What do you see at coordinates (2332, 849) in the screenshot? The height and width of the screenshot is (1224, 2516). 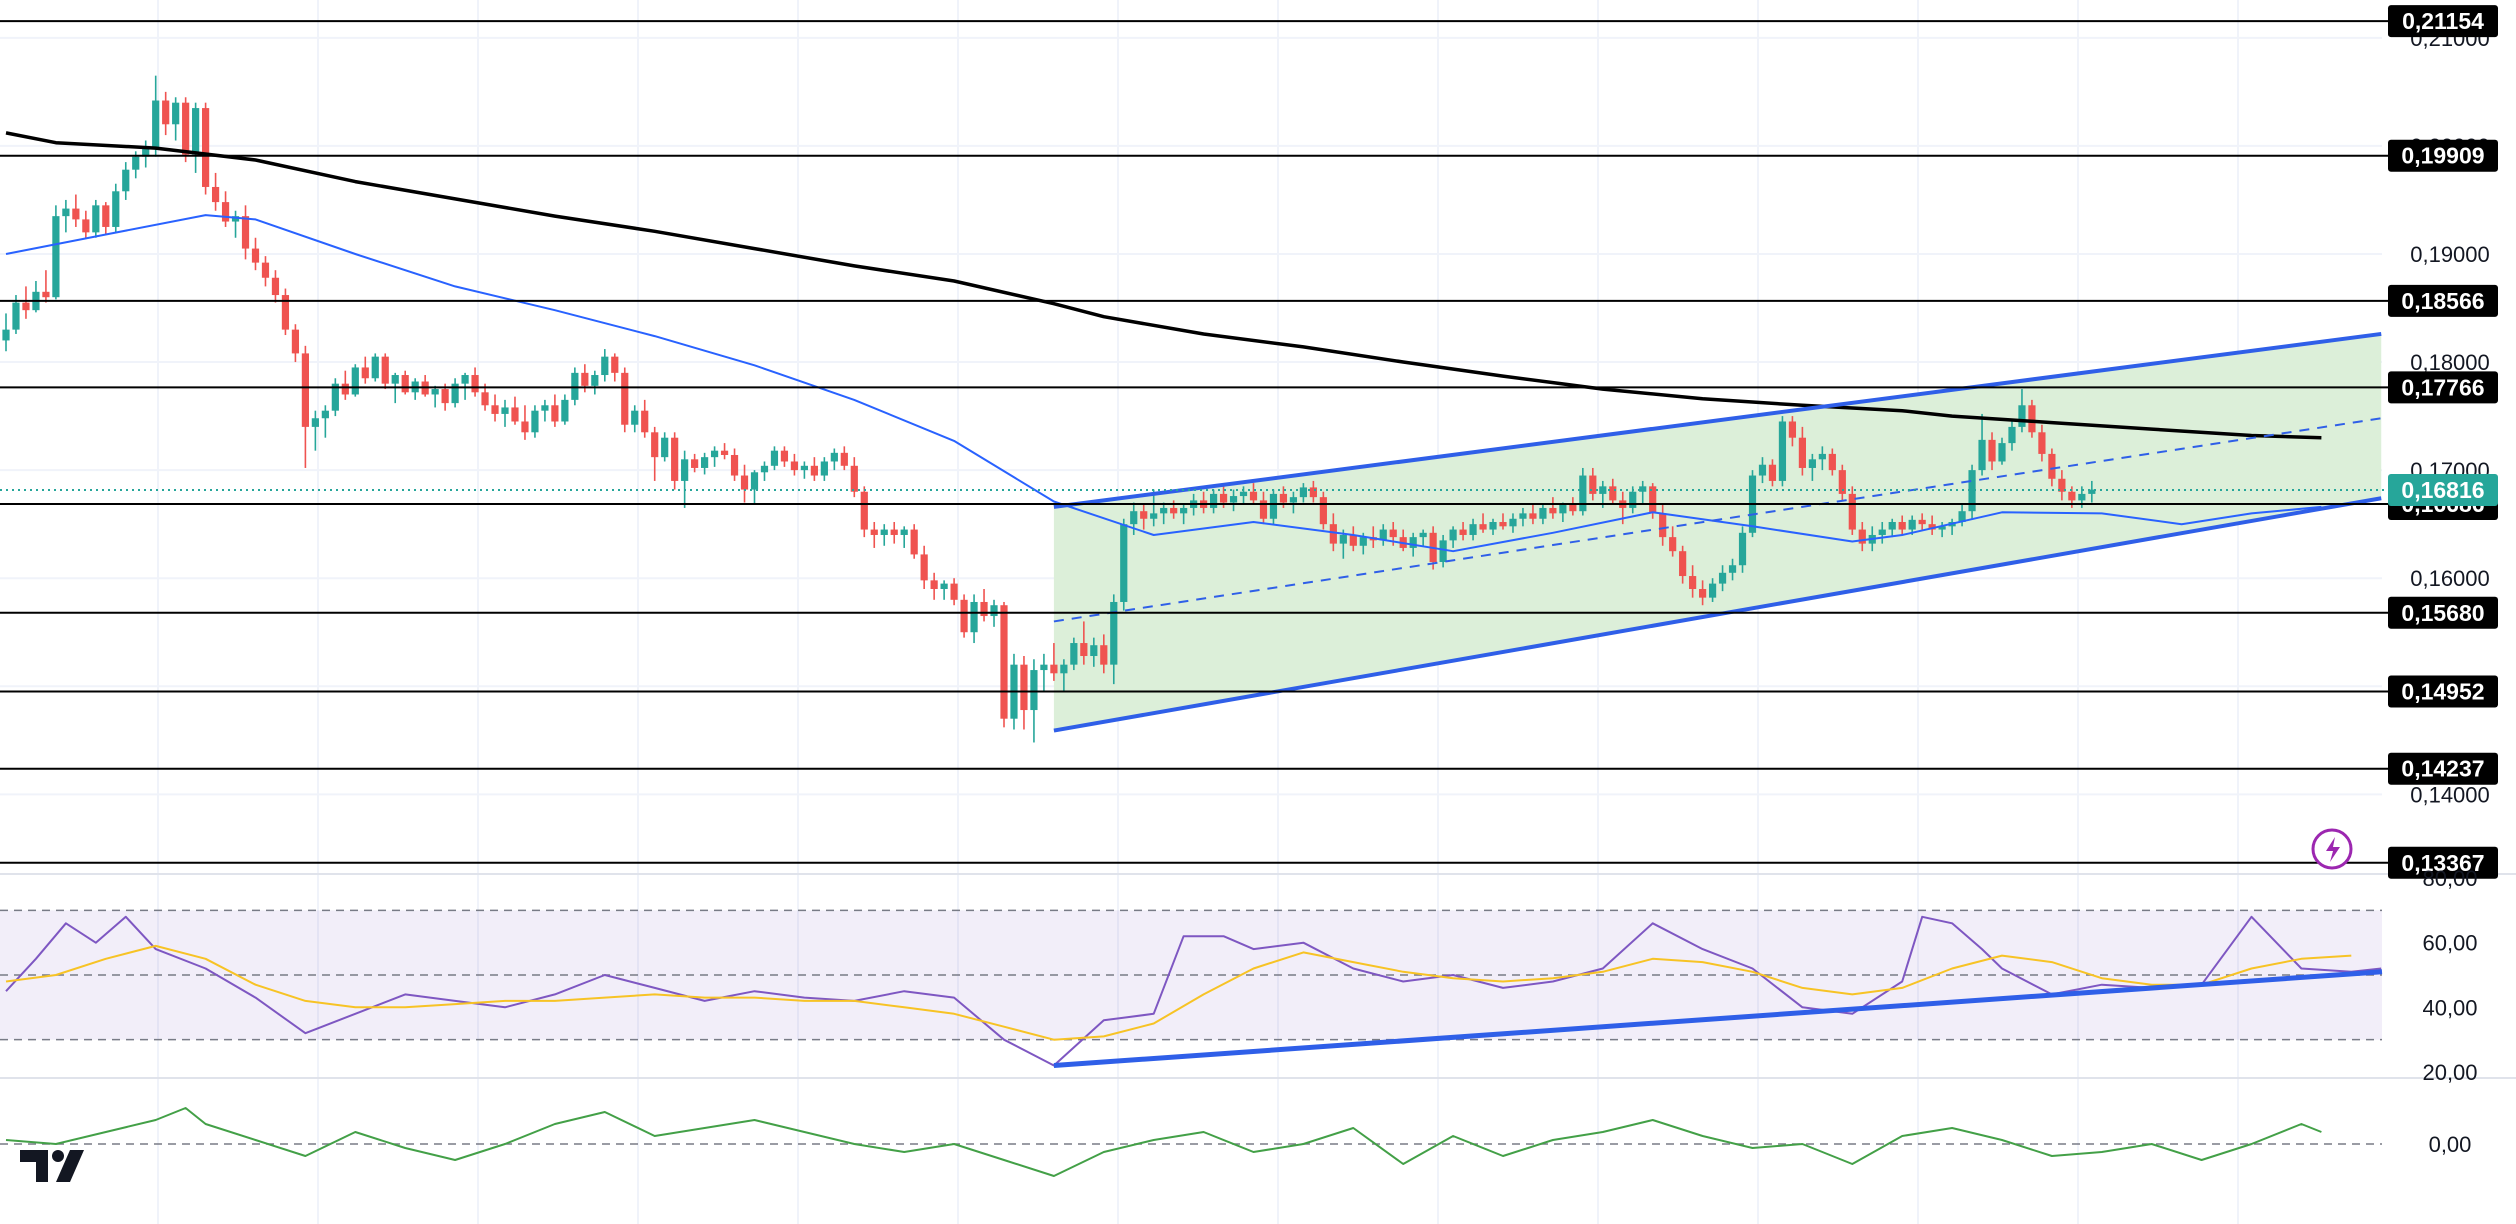 I see `lightning-icon` at bounding box center [2332, 849].